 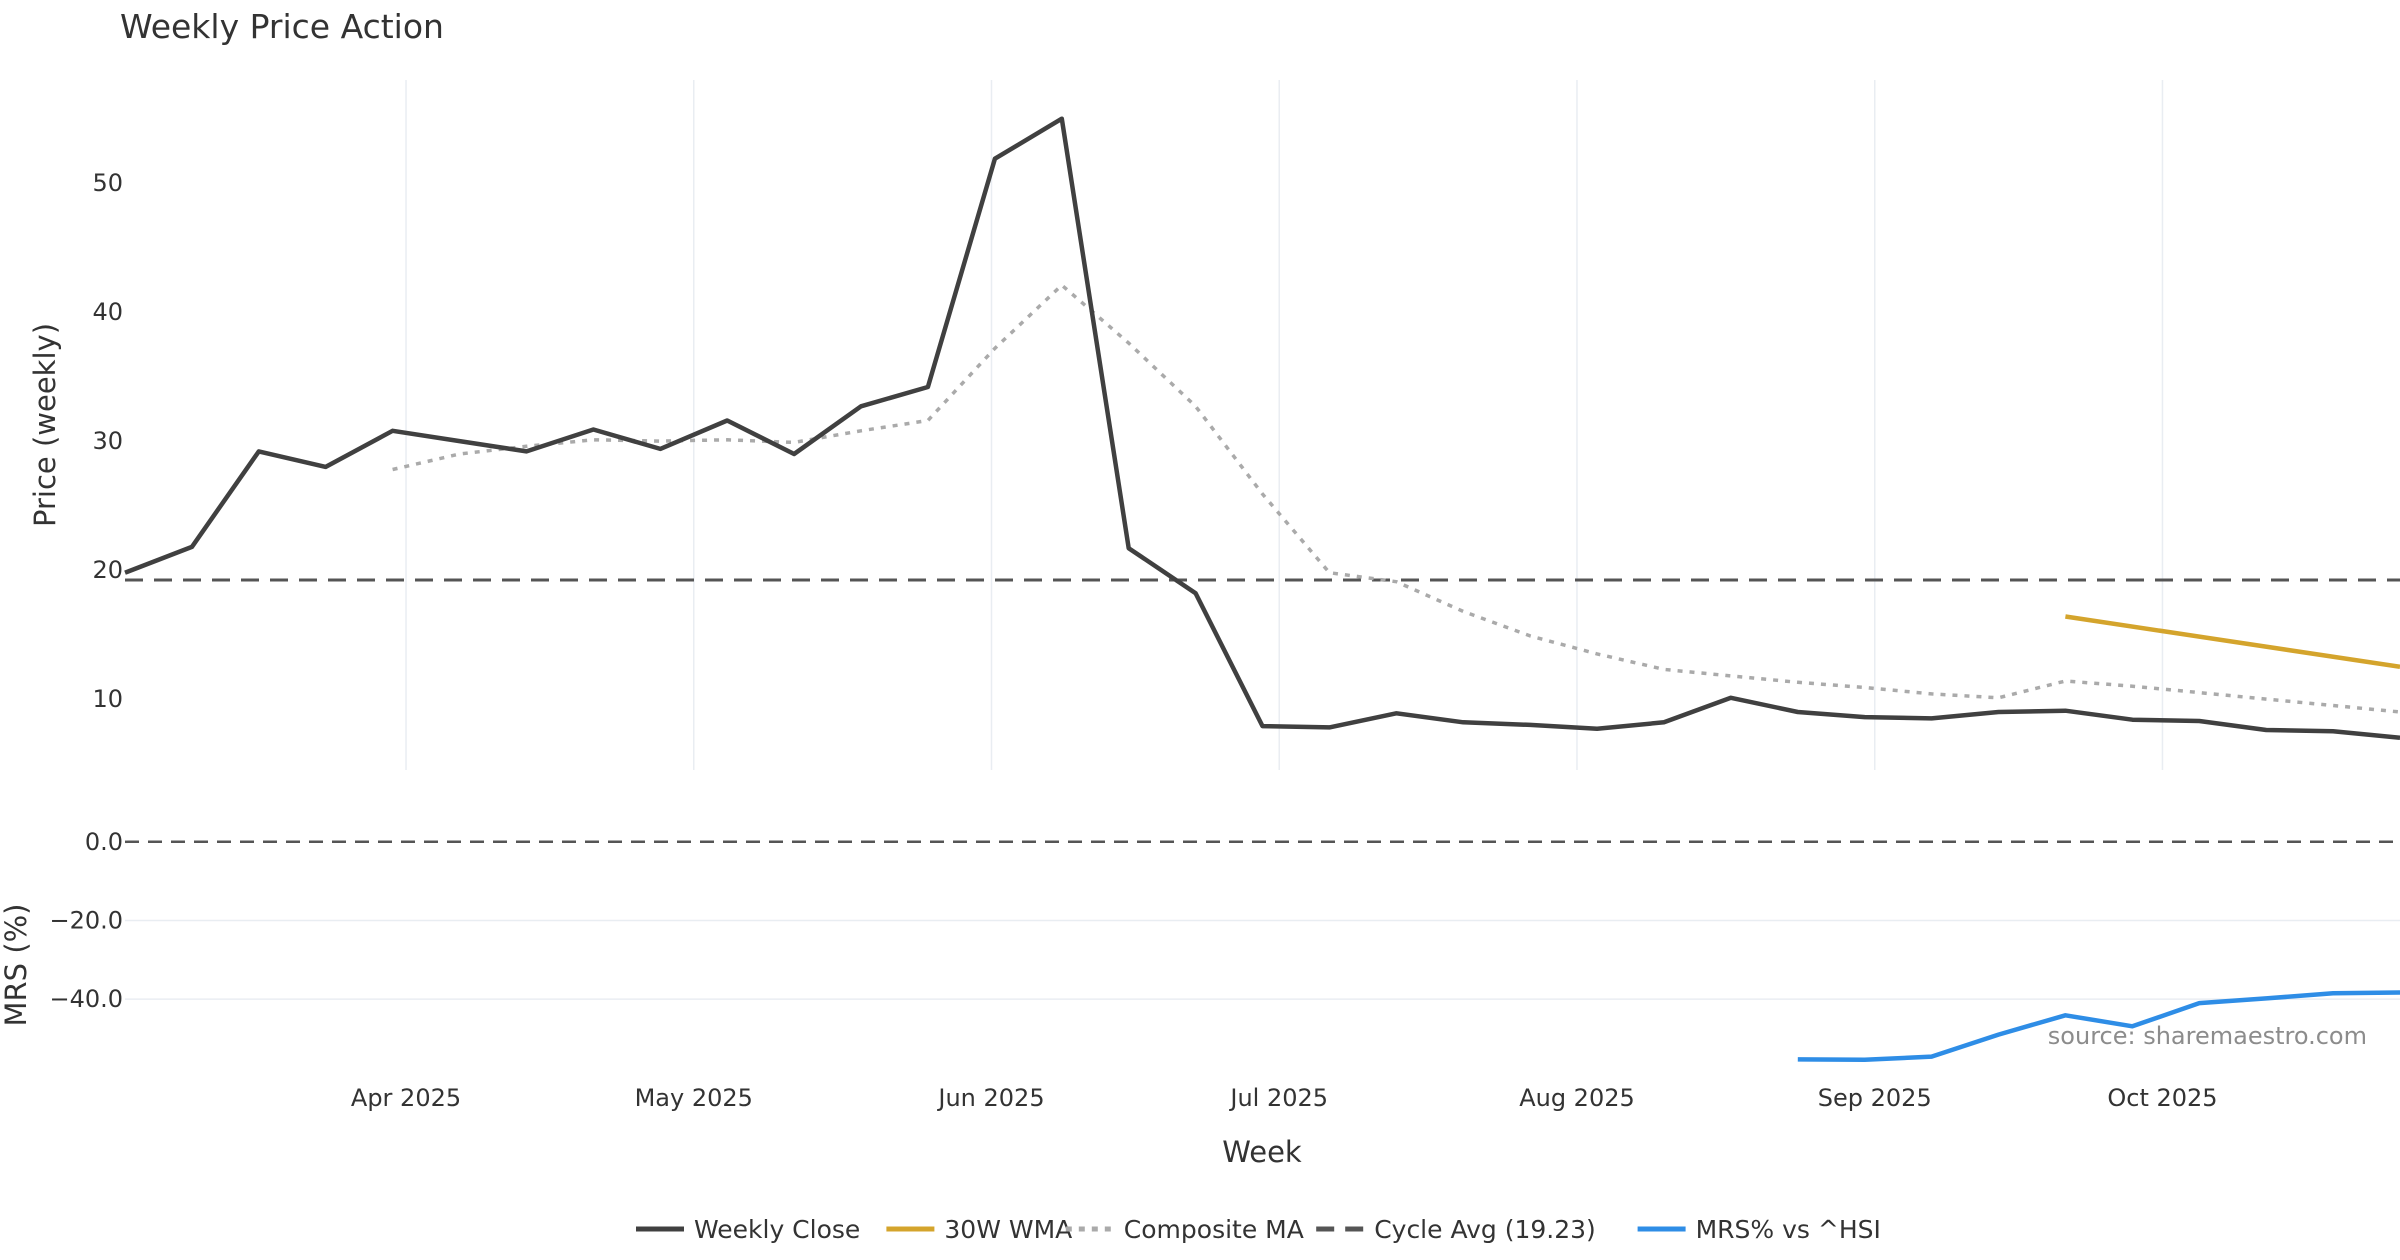 What do you see at coordinates (2207, 1036) in the screenshot?
I see `source-note: source: sharemaestro.com` at bounding box center [2207, 1036].